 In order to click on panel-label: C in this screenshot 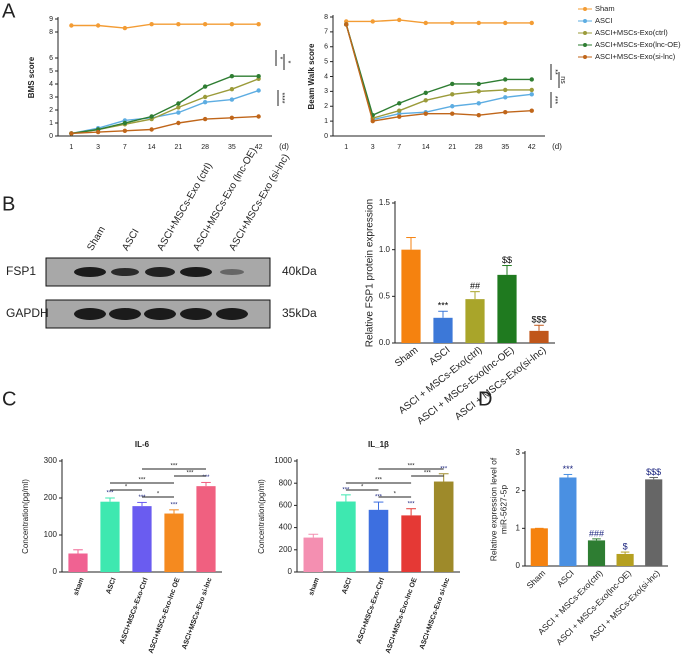, I will do `click(9, 399)`.